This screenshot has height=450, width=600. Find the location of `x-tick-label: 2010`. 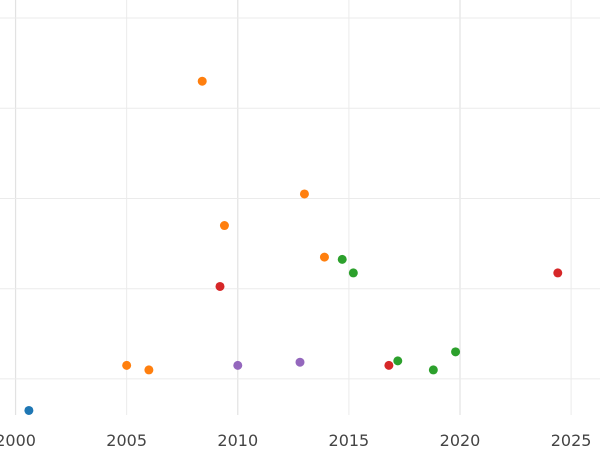

x-tick-label: 2010 is located at coordinates (237, 440).